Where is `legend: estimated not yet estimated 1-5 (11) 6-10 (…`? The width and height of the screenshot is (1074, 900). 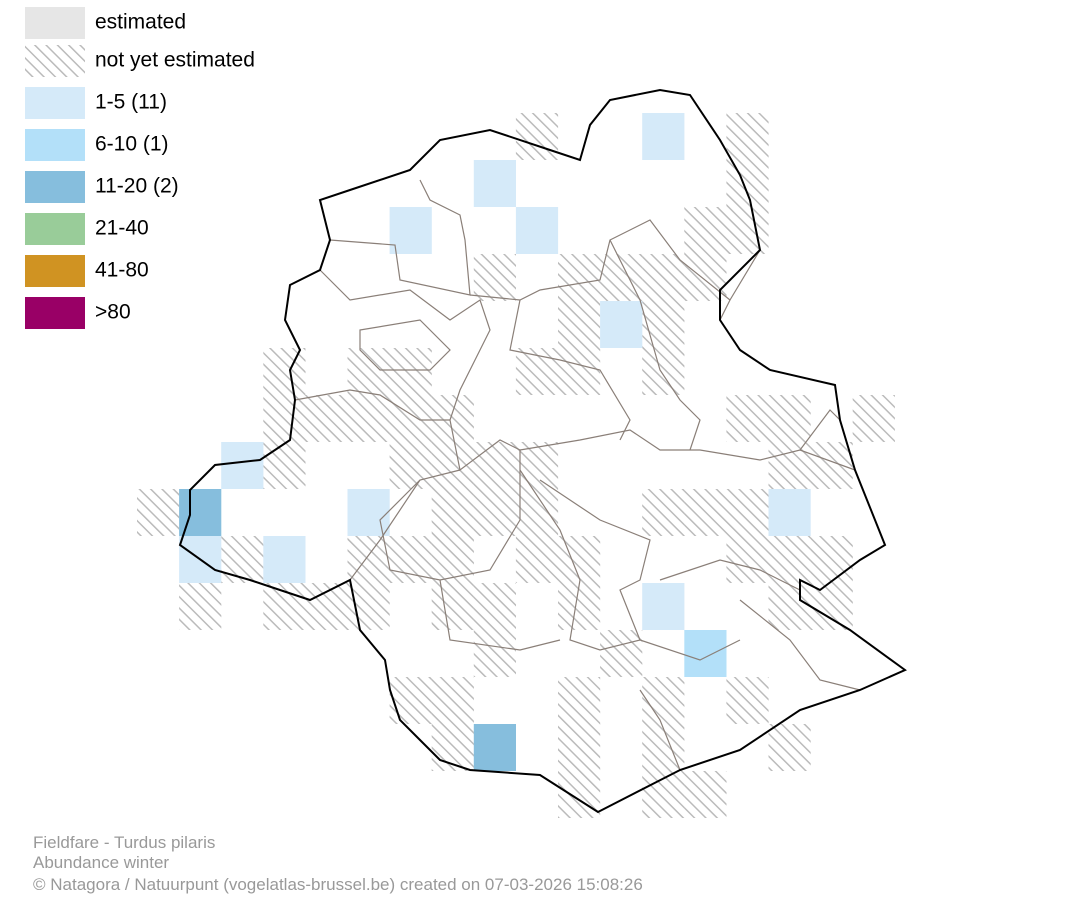
legend: estimated not yet estimated 1-5 (11) 6-10 (… is located at coordinates (140, 168).